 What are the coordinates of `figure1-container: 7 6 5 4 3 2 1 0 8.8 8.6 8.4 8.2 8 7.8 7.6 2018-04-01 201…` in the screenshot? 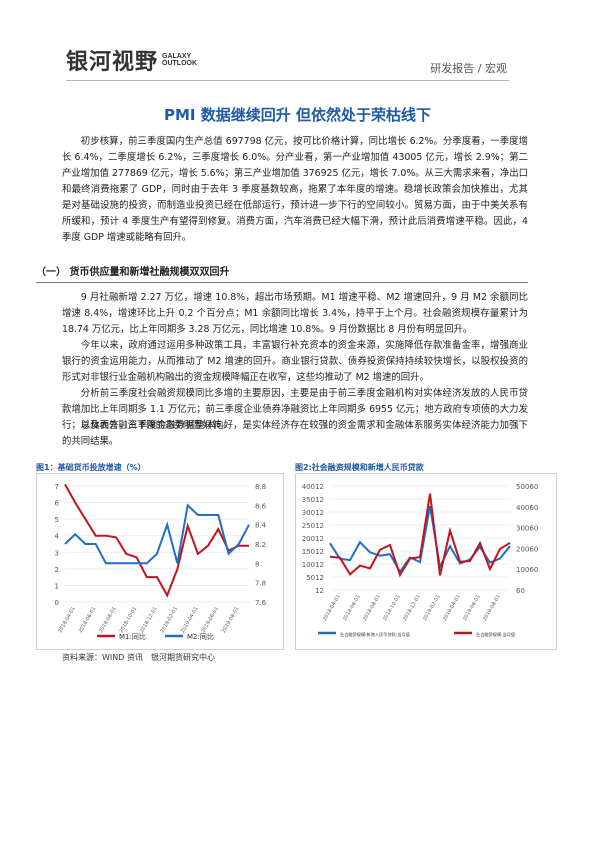 It's located at (160, 561).